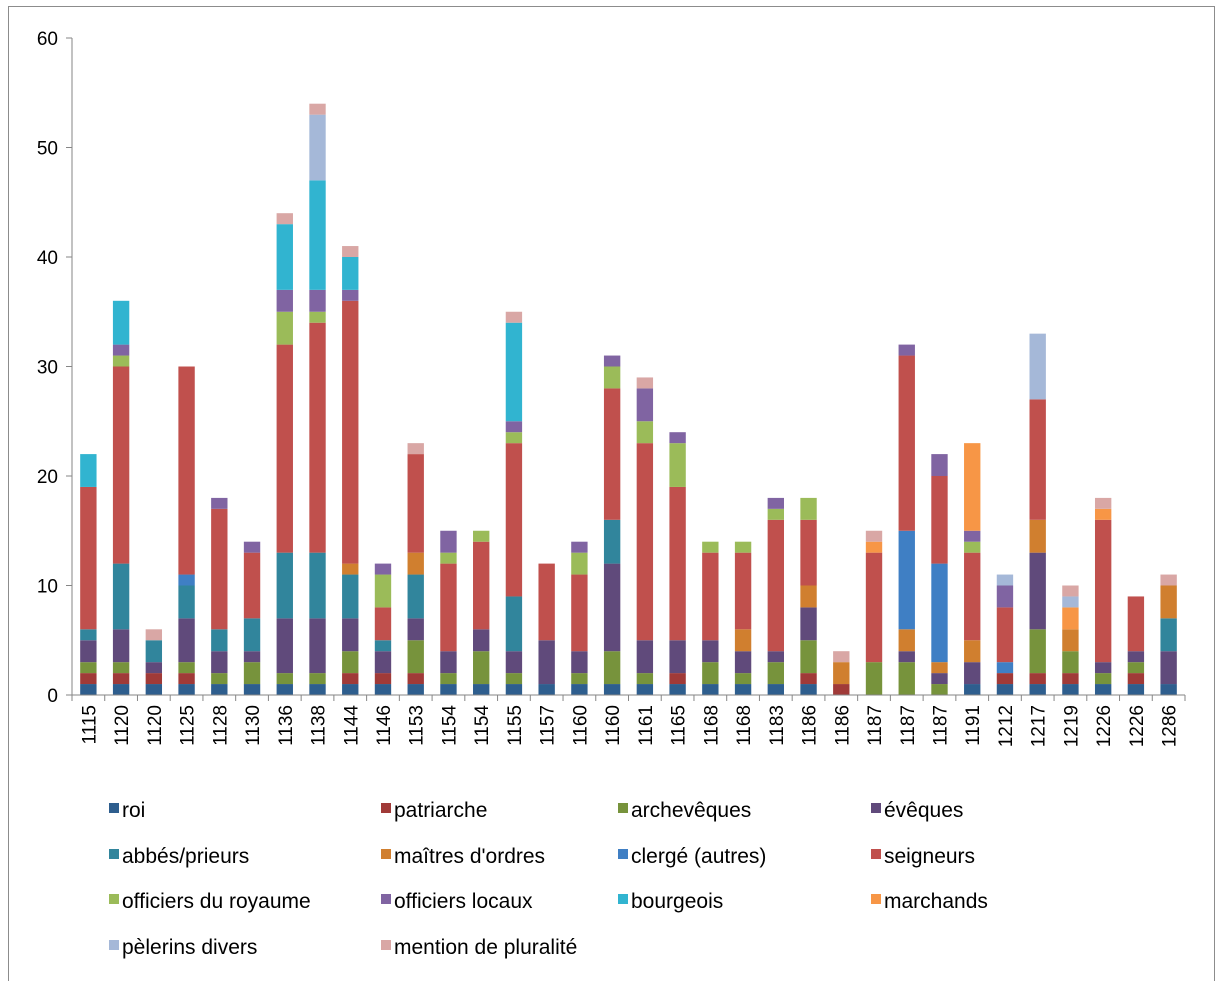 The image size is (1216, 982). Describe the element at coordinates (1006, 726) in the screenshot. I see `x-tick-label: 1212` at that location.